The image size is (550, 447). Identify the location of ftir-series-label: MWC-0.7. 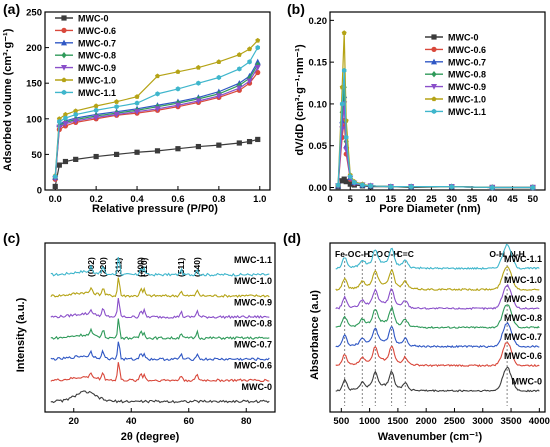
(523, 337).